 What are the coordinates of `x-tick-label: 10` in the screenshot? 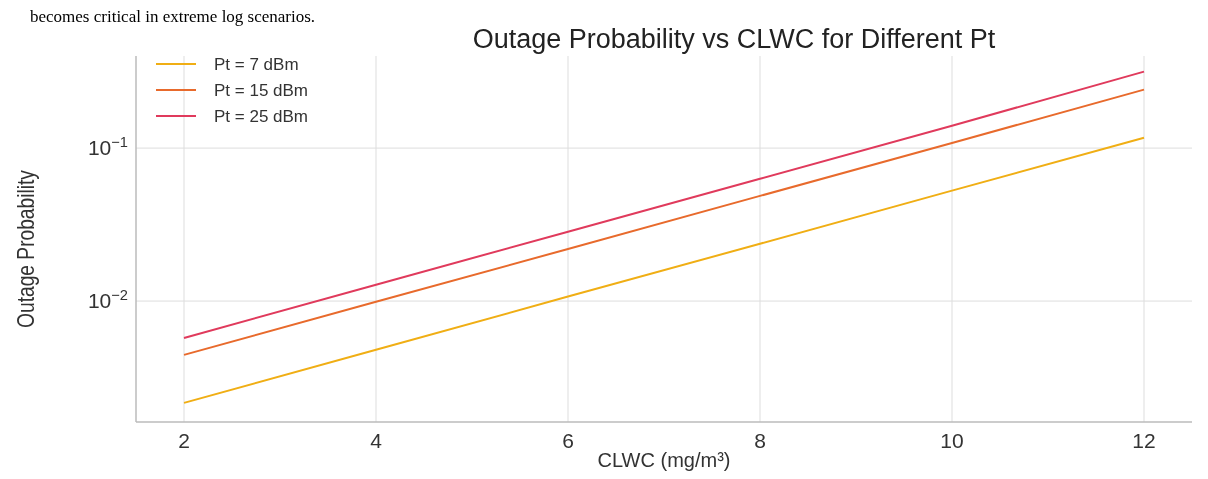 It's located at (952, 440).